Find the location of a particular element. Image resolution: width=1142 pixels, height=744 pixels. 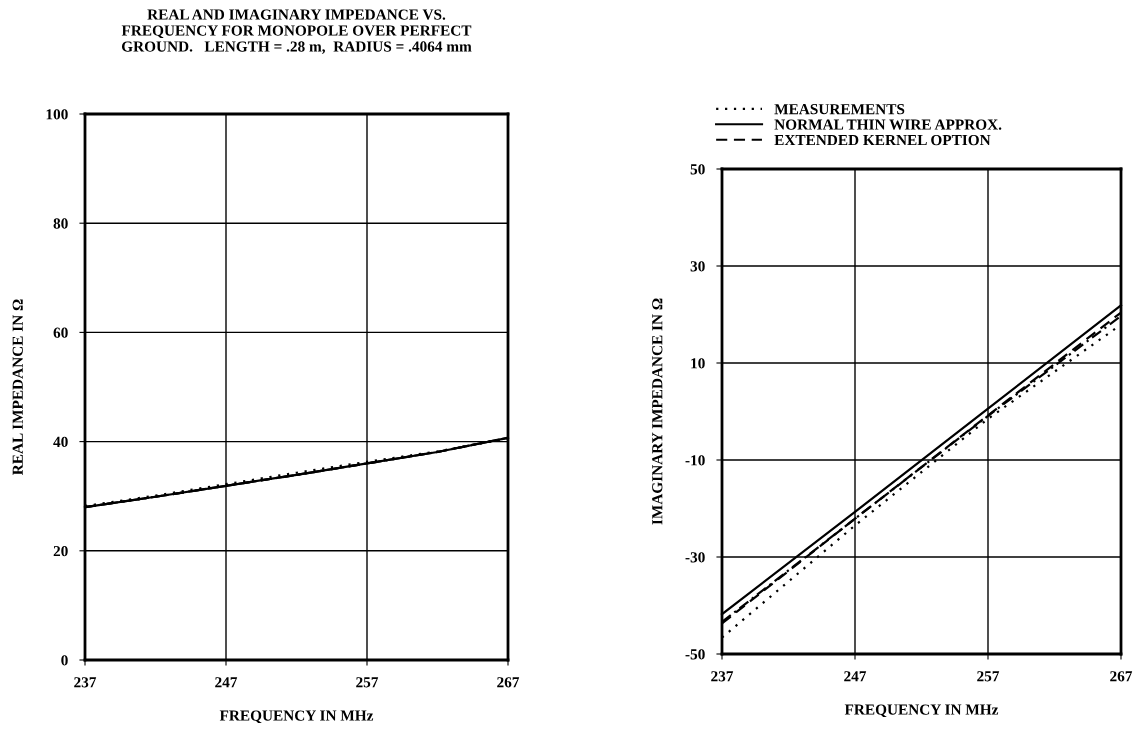

y-tick-label: -10 is located at coordinates (695, 460).